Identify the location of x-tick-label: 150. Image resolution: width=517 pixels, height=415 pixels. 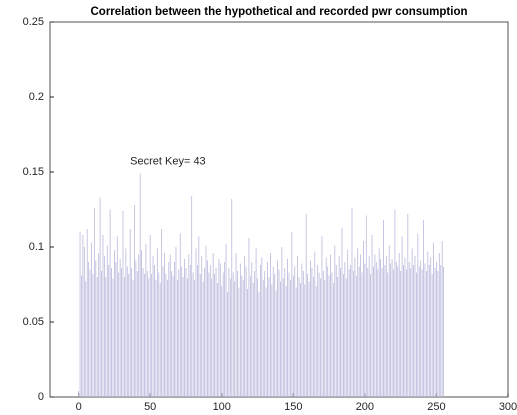
(293, 407).